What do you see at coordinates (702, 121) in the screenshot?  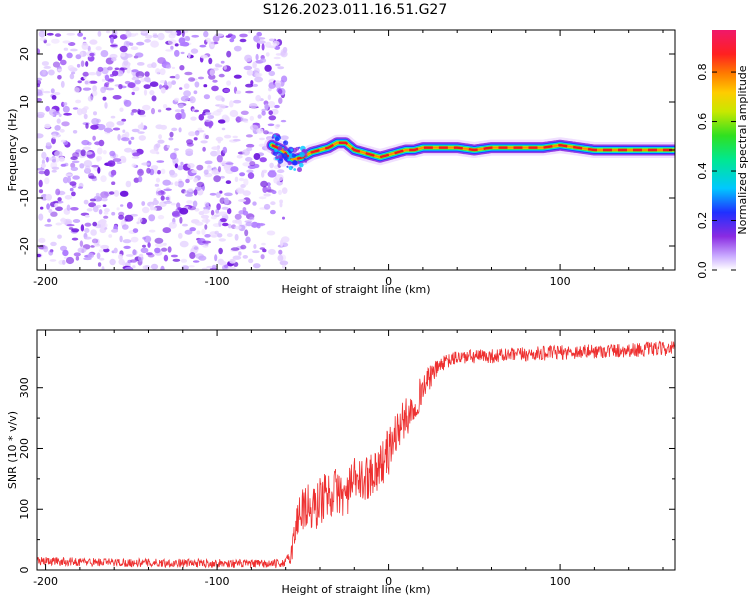 I see `colorbar-tick-label: 0.6` at bounding box center [702, 121].